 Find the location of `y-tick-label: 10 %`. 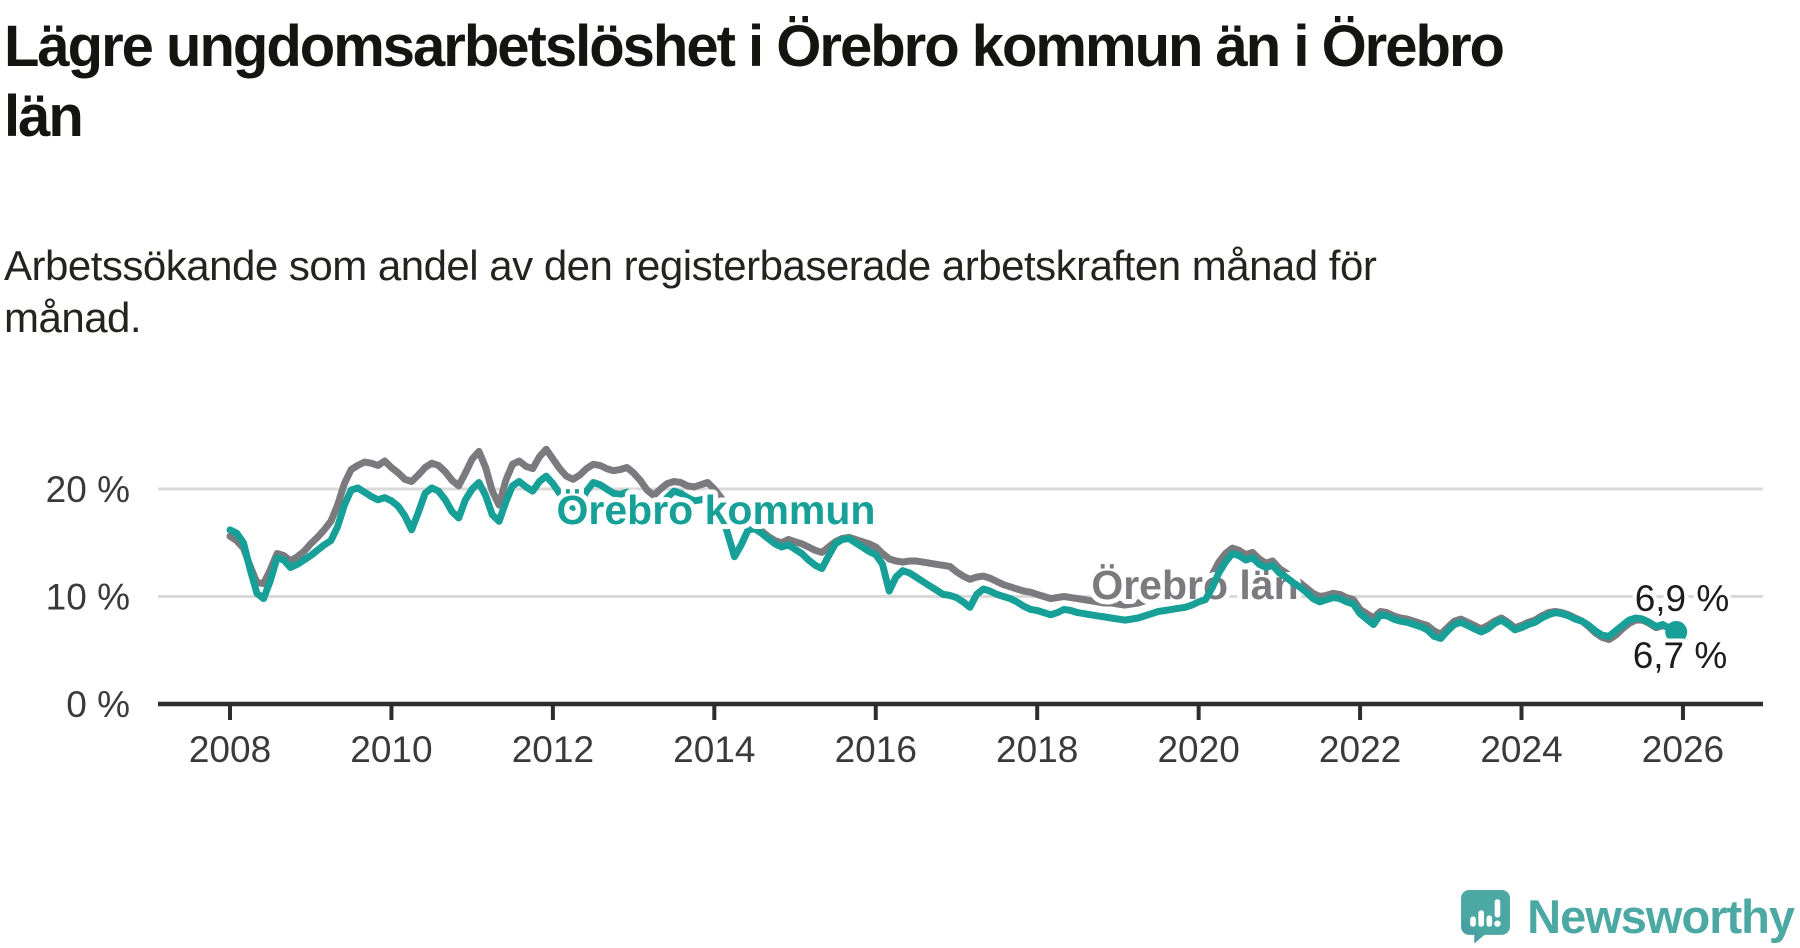

y-tick-label: 10 % is located at coordinates (88, 597).